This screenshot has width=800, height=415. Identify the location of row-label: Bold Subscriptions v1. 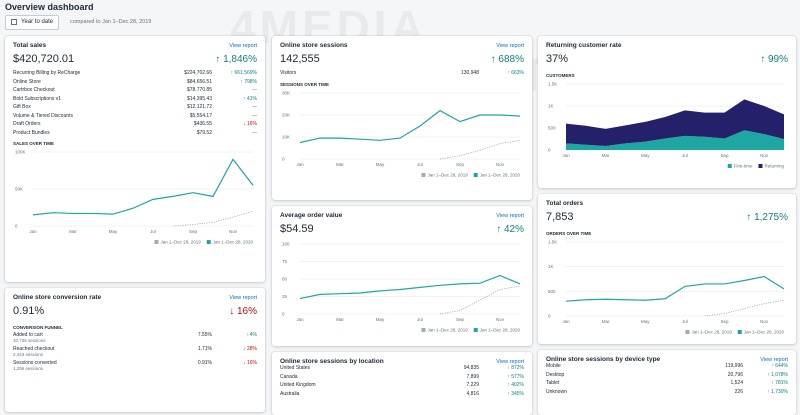
(37, 98).